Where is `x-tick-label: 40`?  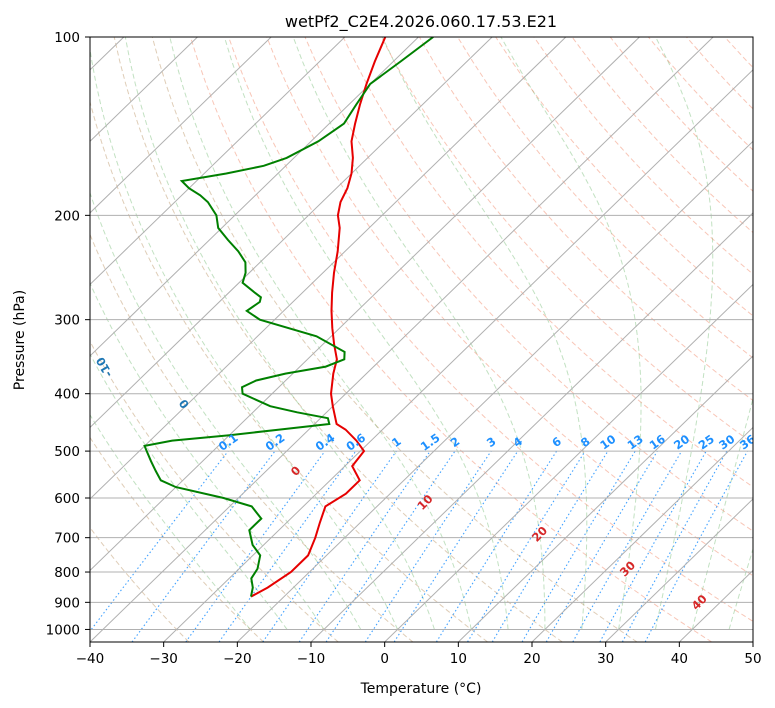 x-tick-label: 40 is located at coordinates (679, 659).